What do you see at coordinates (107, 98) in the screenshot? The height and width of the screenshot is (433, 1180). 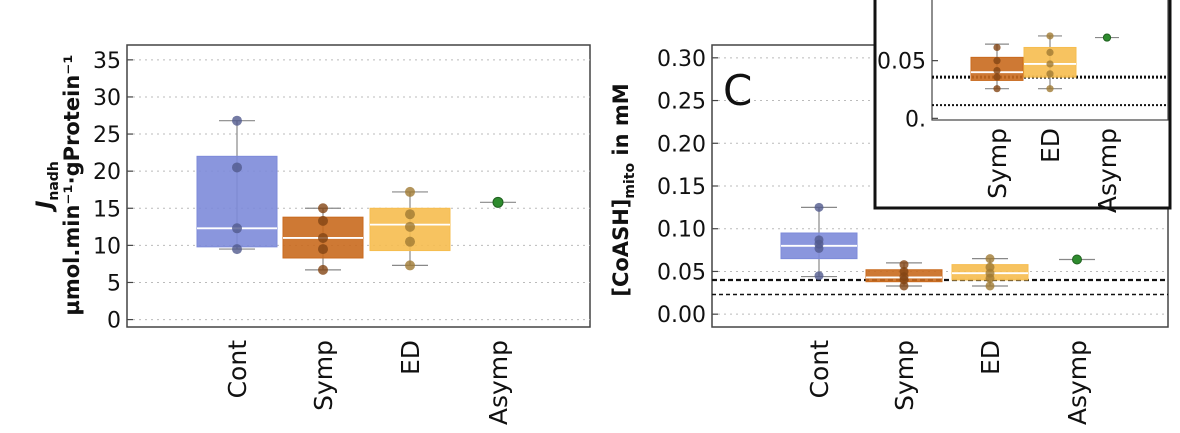 I see `jnadh-ytick-label: 30` at bounding box center [107, 98].